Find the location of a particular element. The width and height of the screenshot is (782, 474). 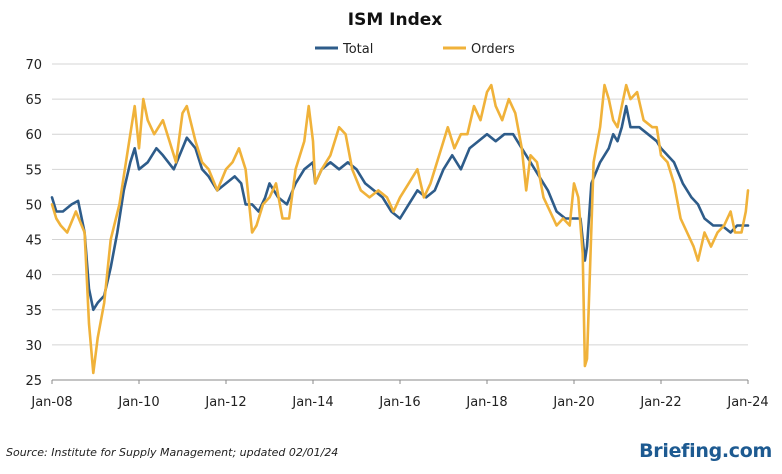

y-tick-label: 45 is located at coordinates (33, 241).